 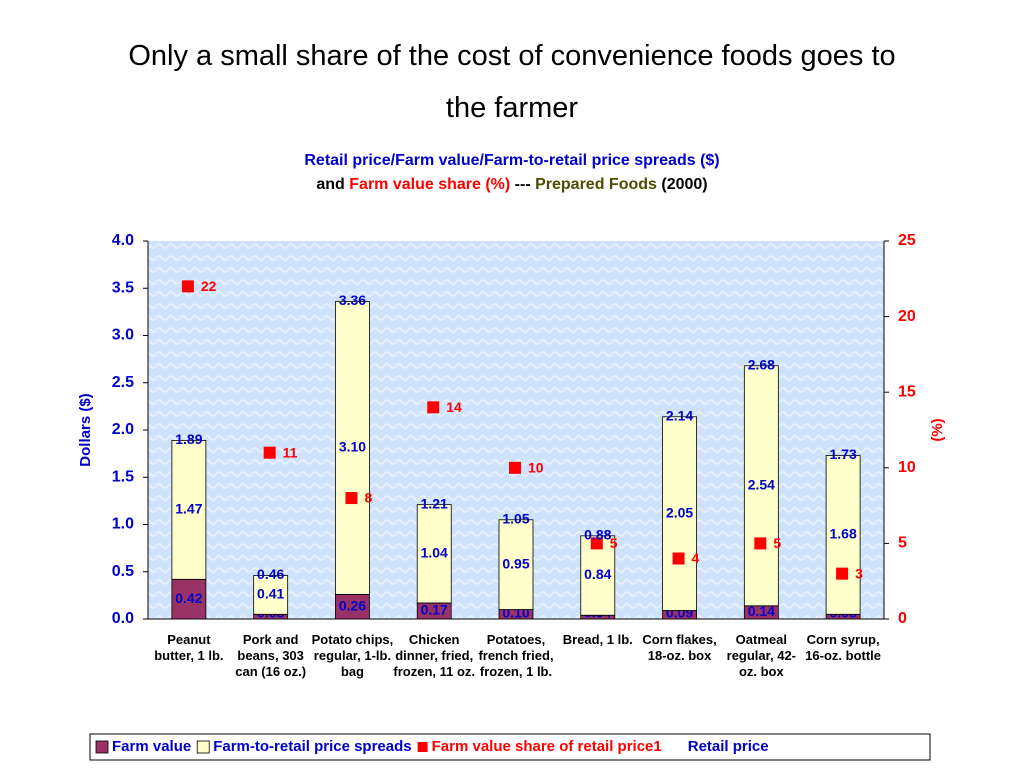 What do you see at coordinates (597, 574) in the screenshot?
I see `data-label: 0.84` at bounding box center [597, 574].